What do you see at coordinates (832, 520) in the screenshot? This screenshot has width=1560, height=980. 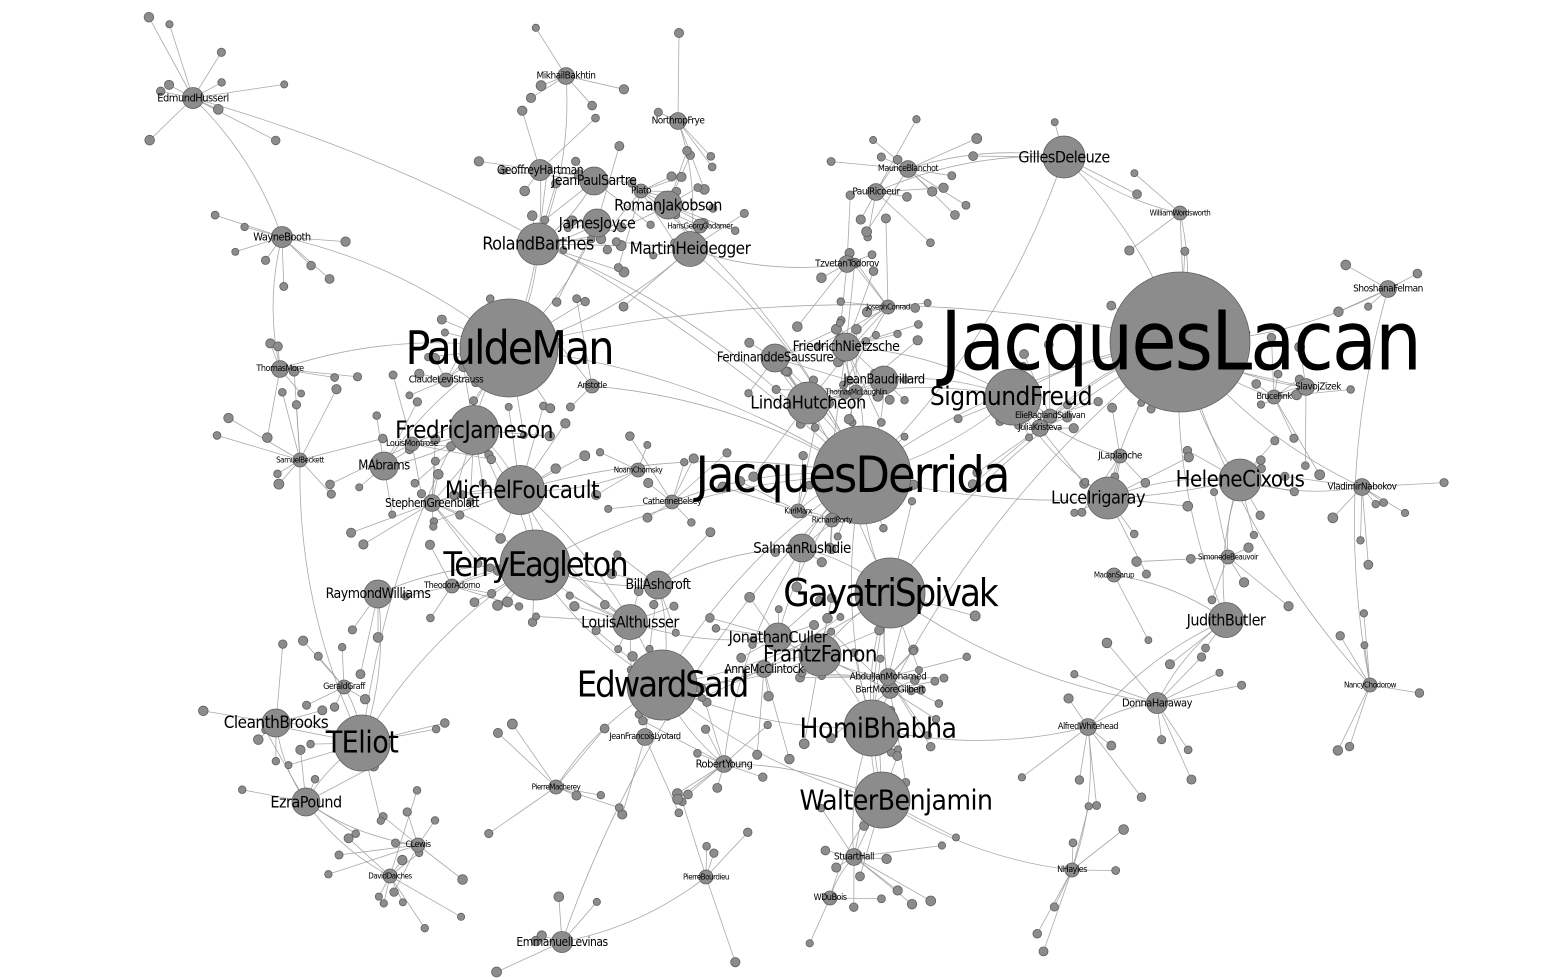 I see `node-rcrowd` at bounding box center [832, 520].